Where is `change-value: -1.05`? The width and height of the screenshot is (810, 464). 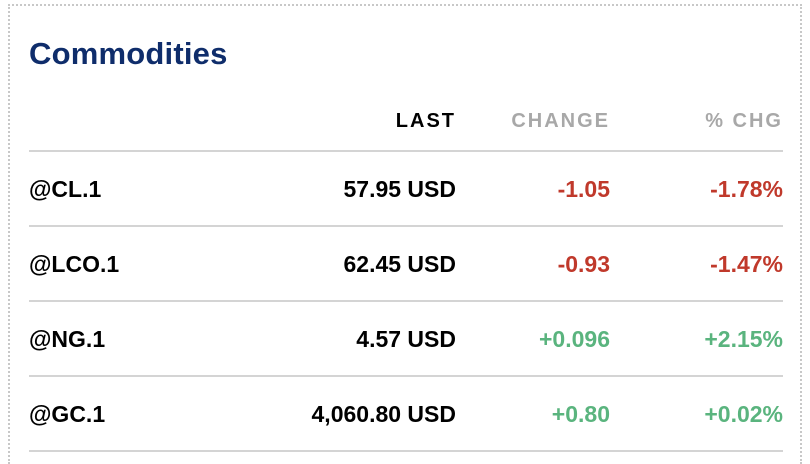 change-value: -1.05 is located at coordinates (583, 189).